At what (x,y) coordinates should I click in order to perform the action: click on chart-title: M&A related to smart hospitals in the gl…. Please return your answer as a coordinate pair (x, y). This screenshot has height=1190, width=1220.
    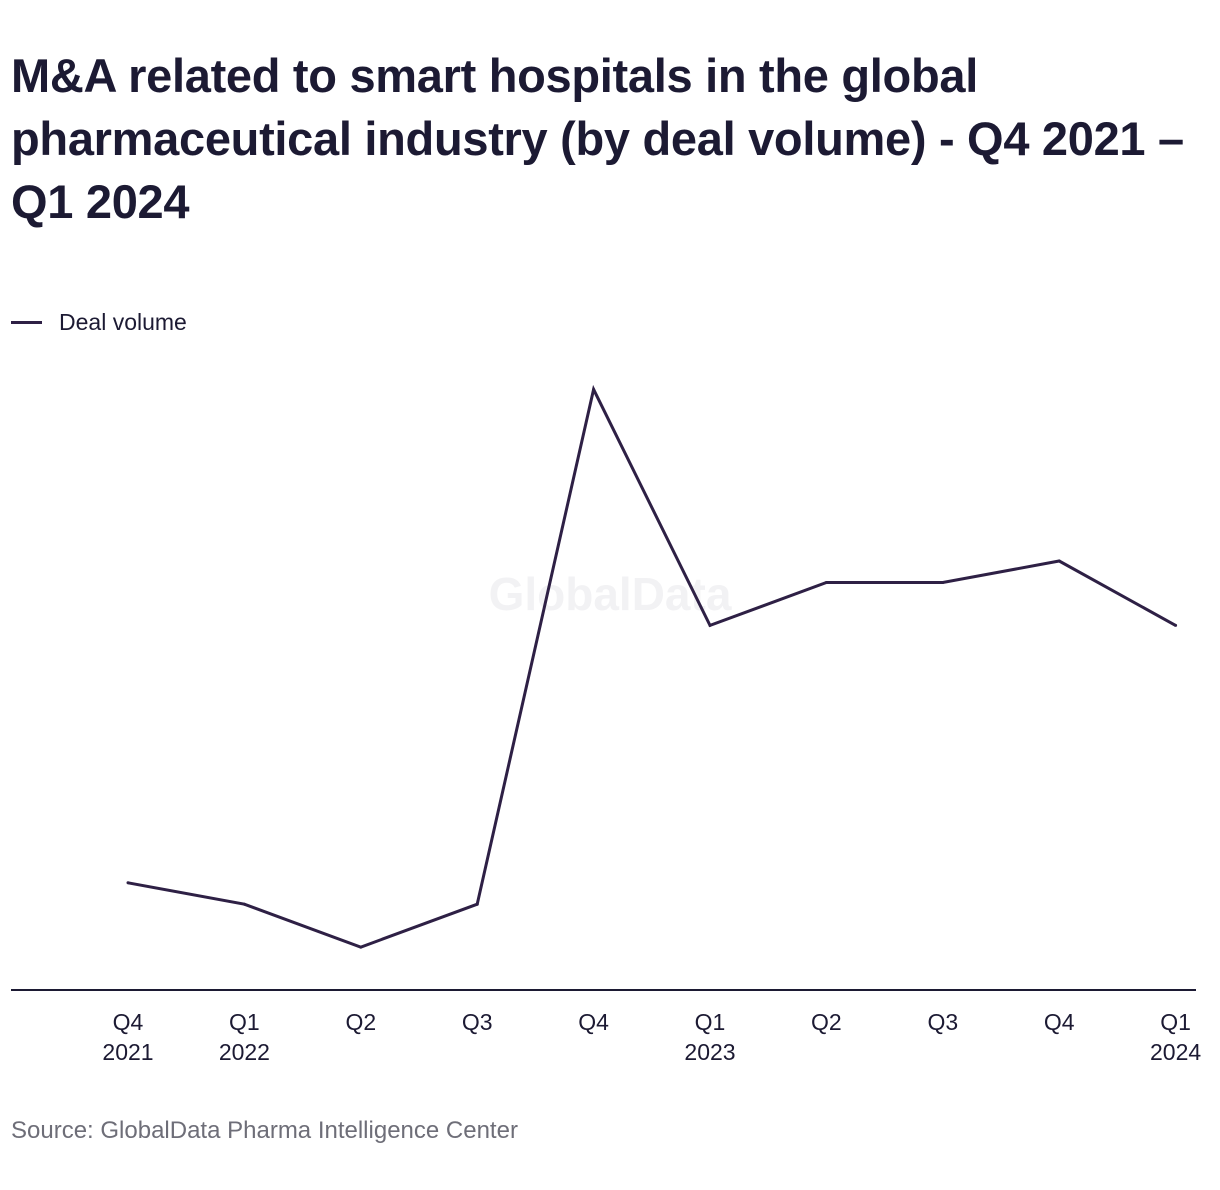
    Looking at the image, I should click on (597, 138).